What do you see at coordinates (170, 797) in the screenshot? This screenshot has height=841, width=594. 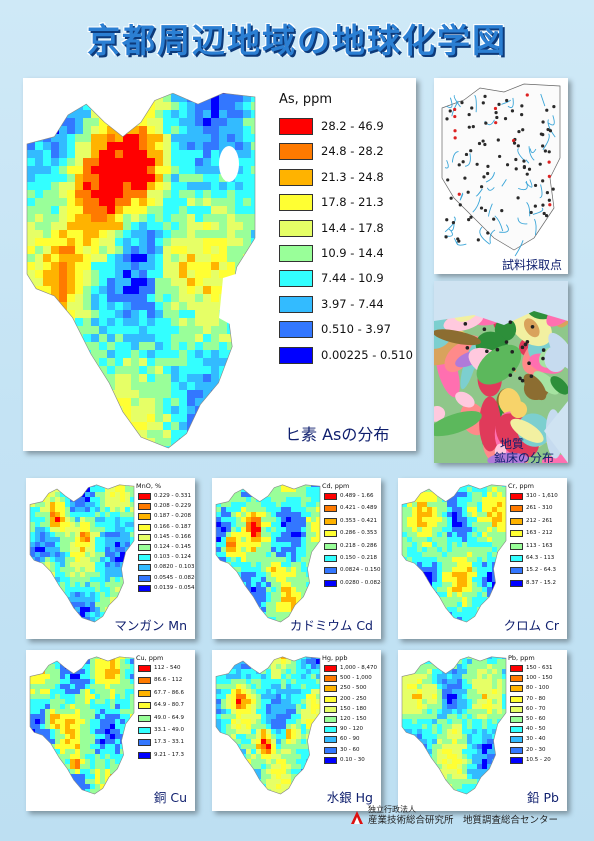 I see `element-map-caption: 銅 Cu` at bounding box center [170, 797].